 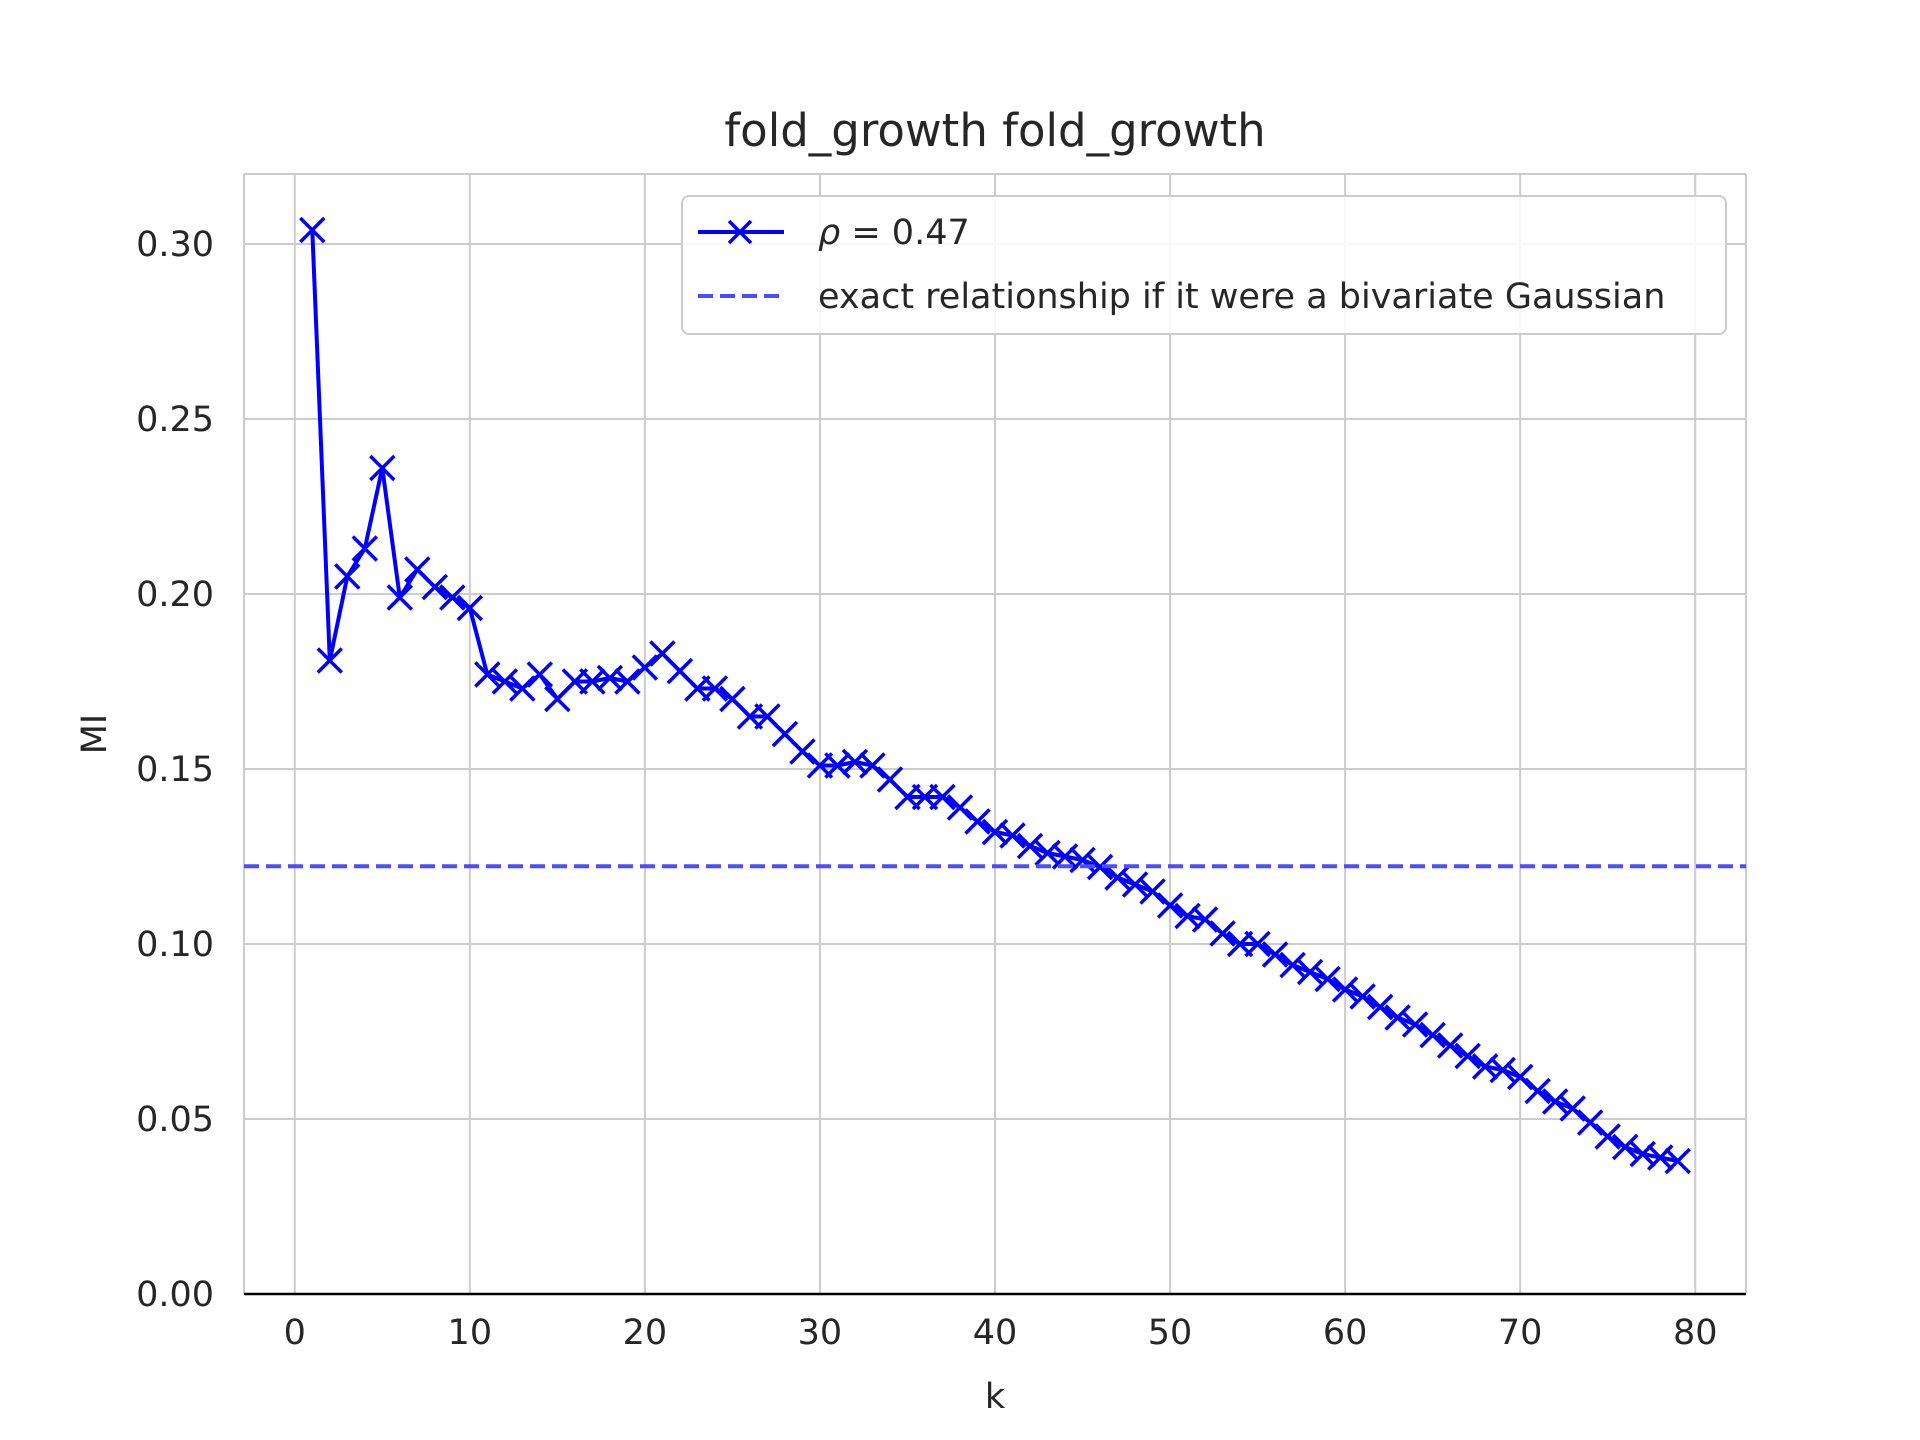 I want to click on x-tick-labels: 0 10 20 30 40 50 60 70 80, so click(x=1001, y=1333).